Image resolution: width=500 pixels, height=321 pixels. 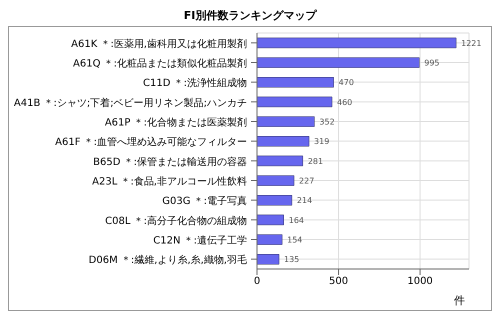 I want to click on x-tick-label: 500, so click(x=338, y=282).